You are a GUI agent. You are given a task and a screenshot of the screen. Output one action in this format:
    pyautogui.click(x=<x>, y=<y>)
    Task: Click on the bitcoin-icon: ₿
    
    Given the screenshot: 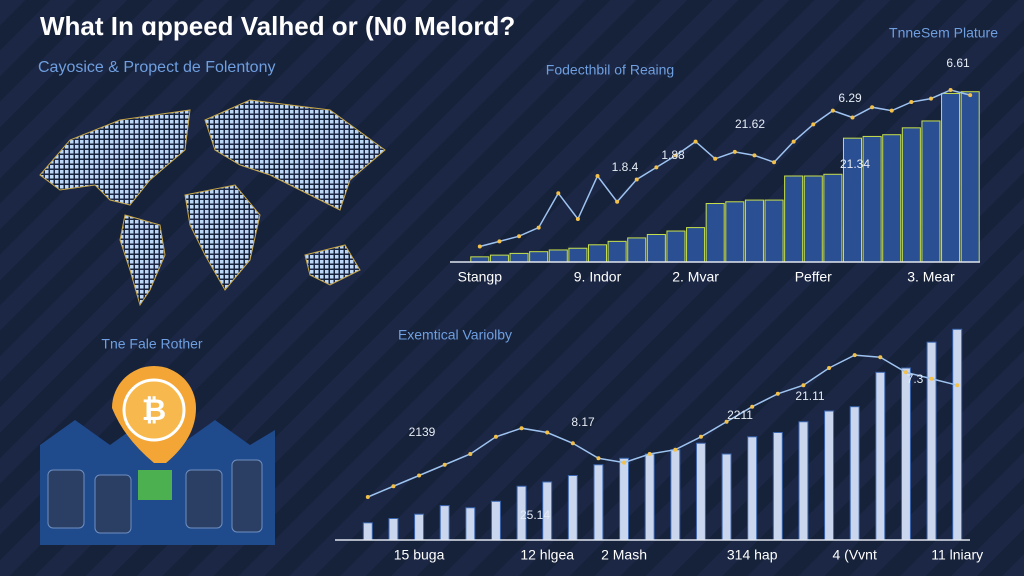 What is the action you would take?
    pyautogui.click(x=154, y=410)
    